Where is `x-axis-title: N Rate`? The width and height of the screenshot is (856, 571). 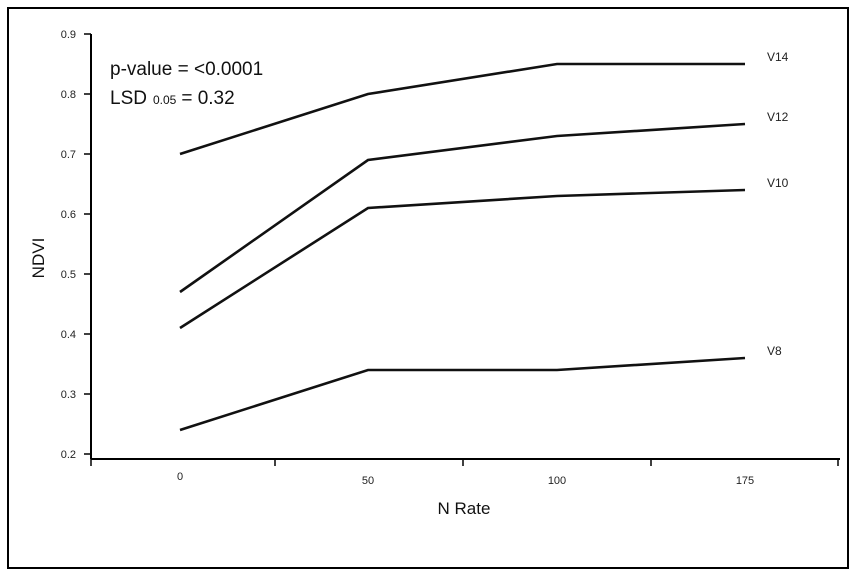
x-axis-title: N Rate is located at coordinates (464, 508).